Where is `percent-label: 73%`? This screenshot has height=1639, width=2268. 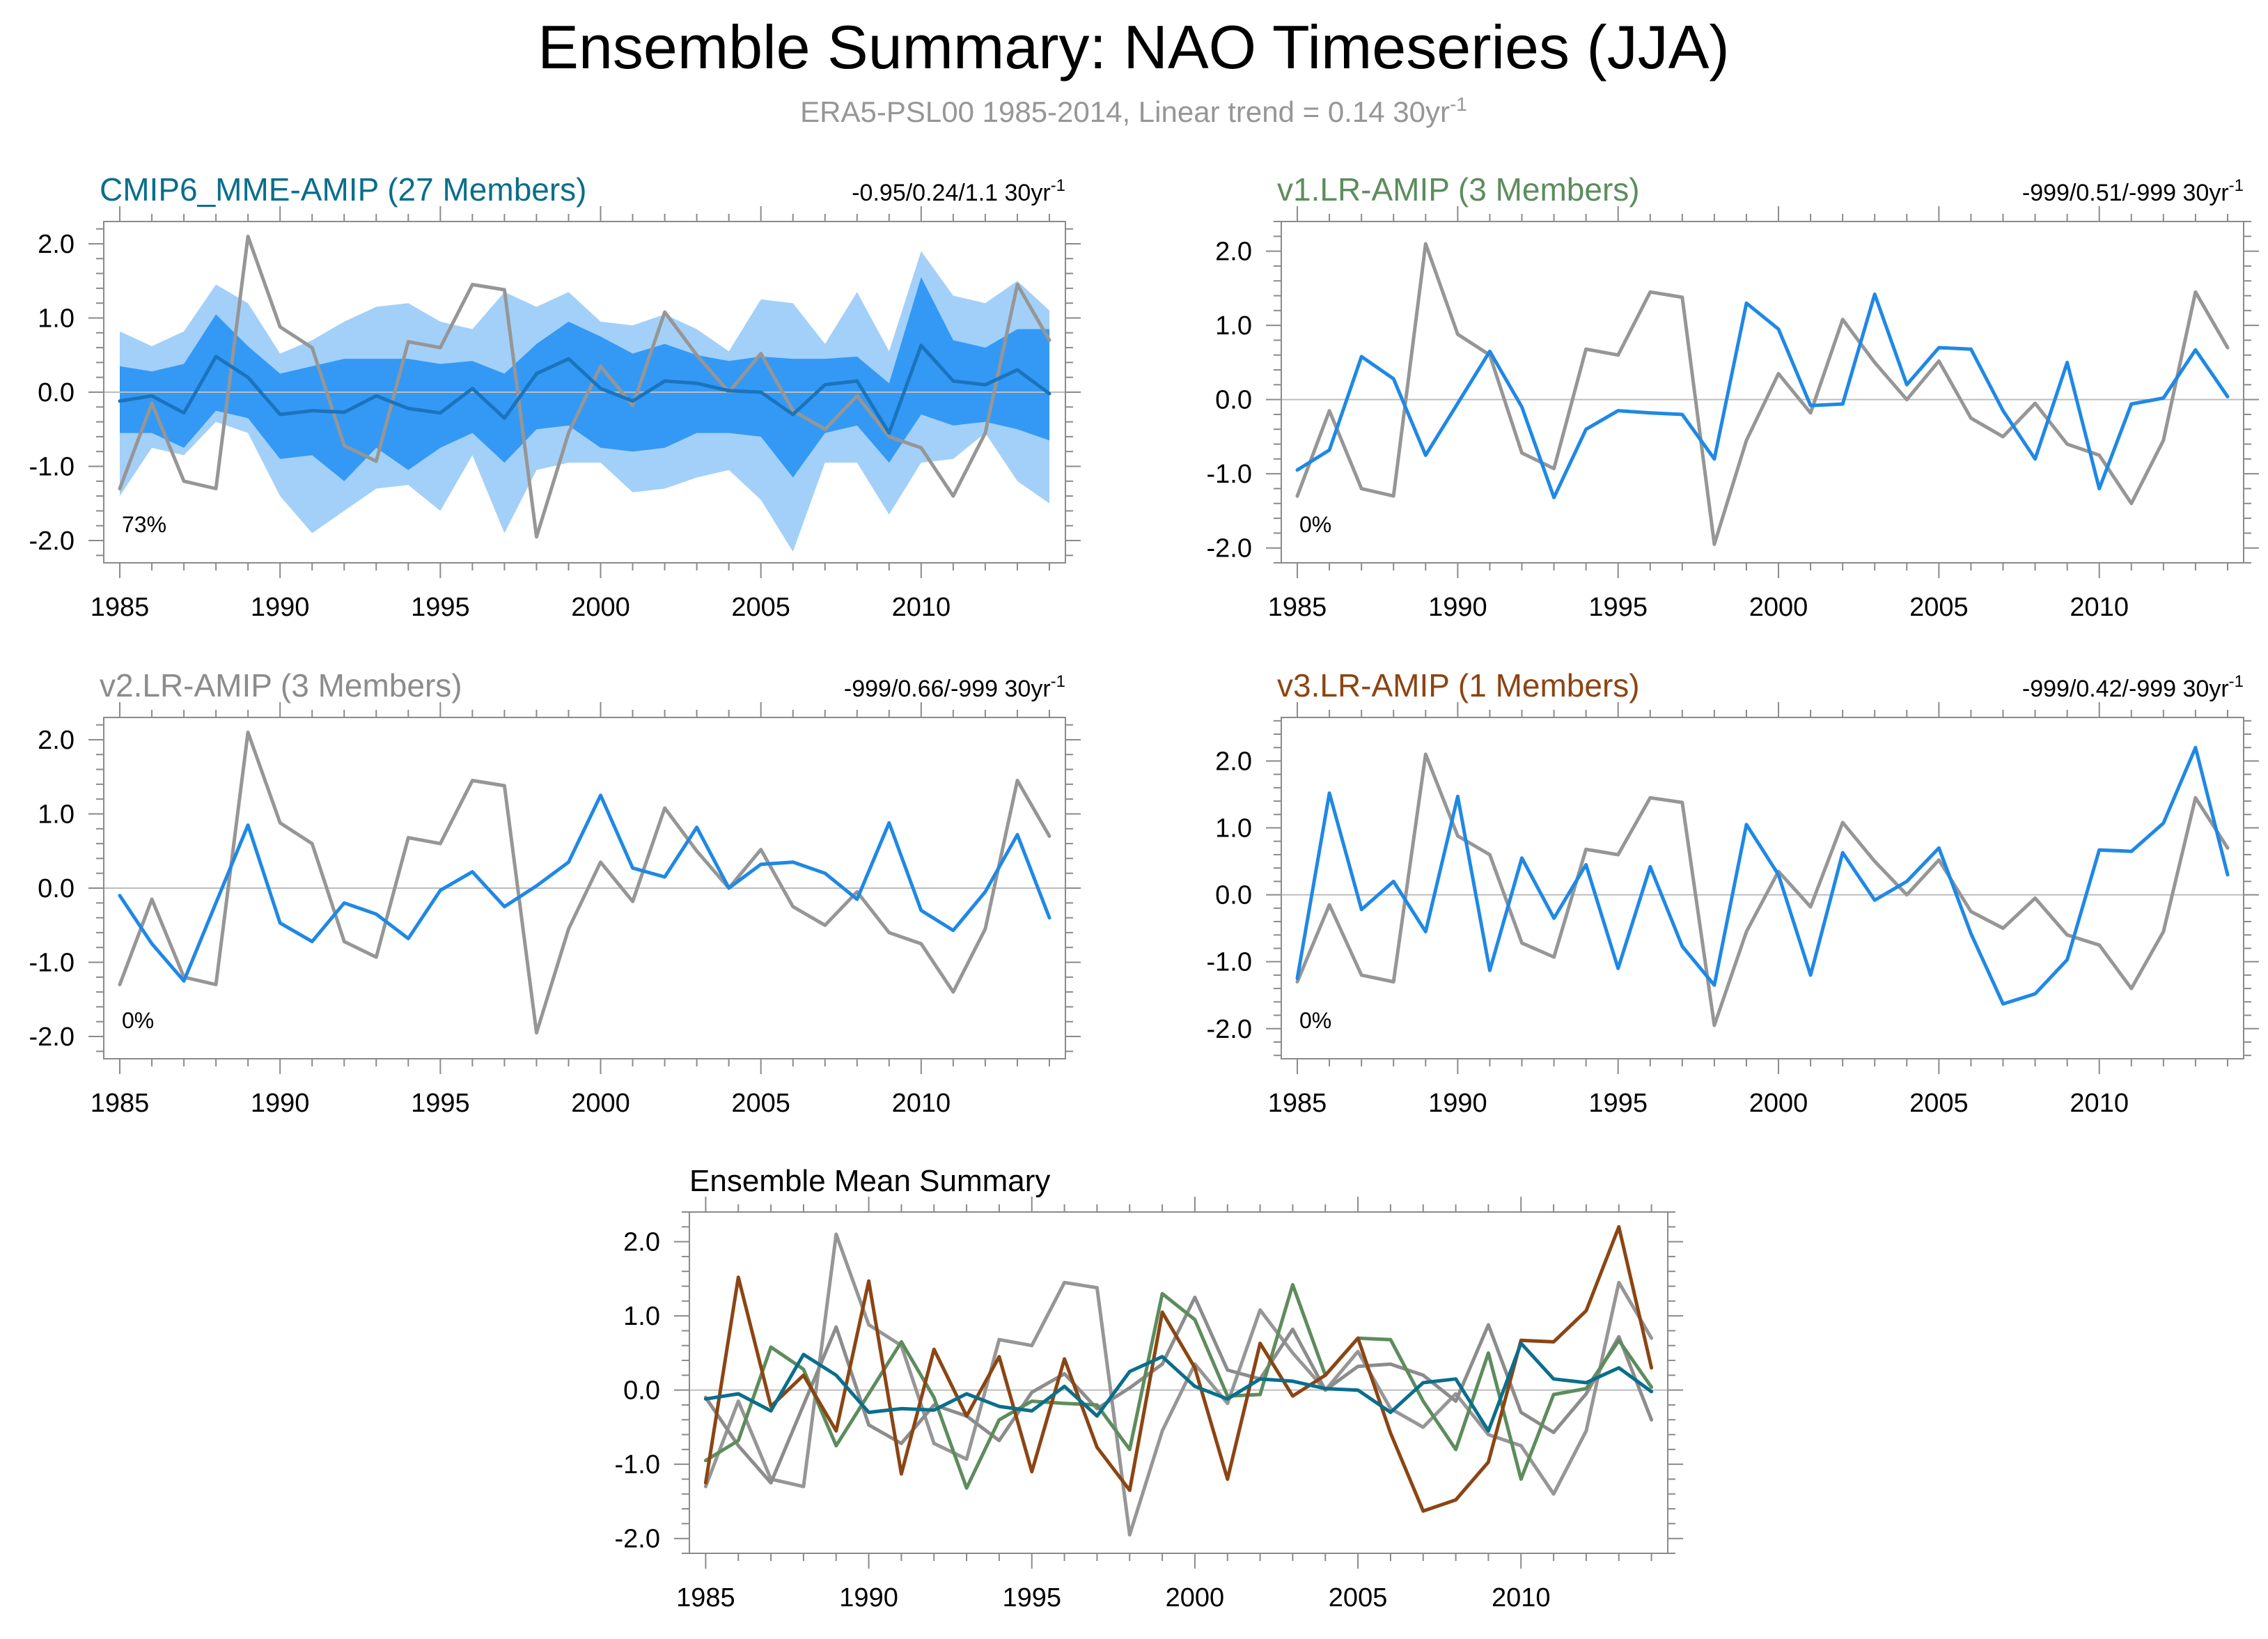
percent-label: 73% is located at coordinates (144, 524).